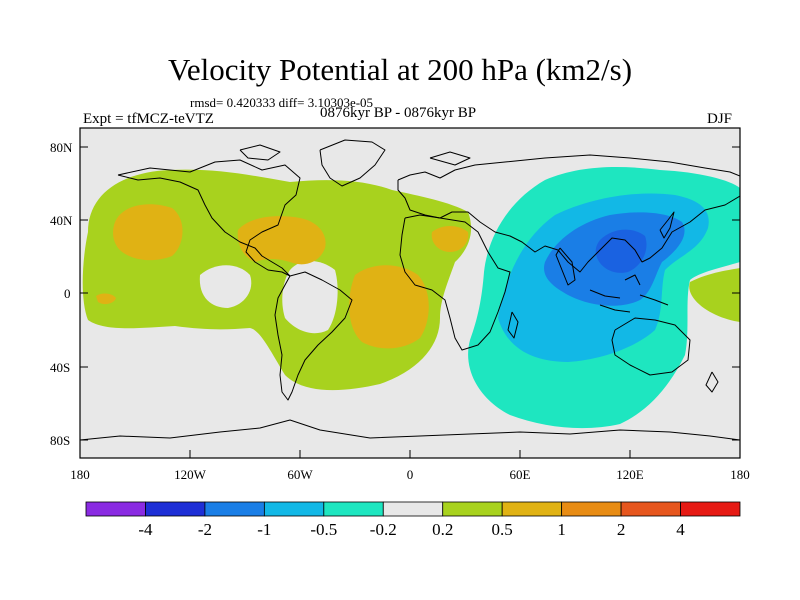 This screenshot has height=600, width=800. I want to click on coast-antarctica, so click(410, 430).